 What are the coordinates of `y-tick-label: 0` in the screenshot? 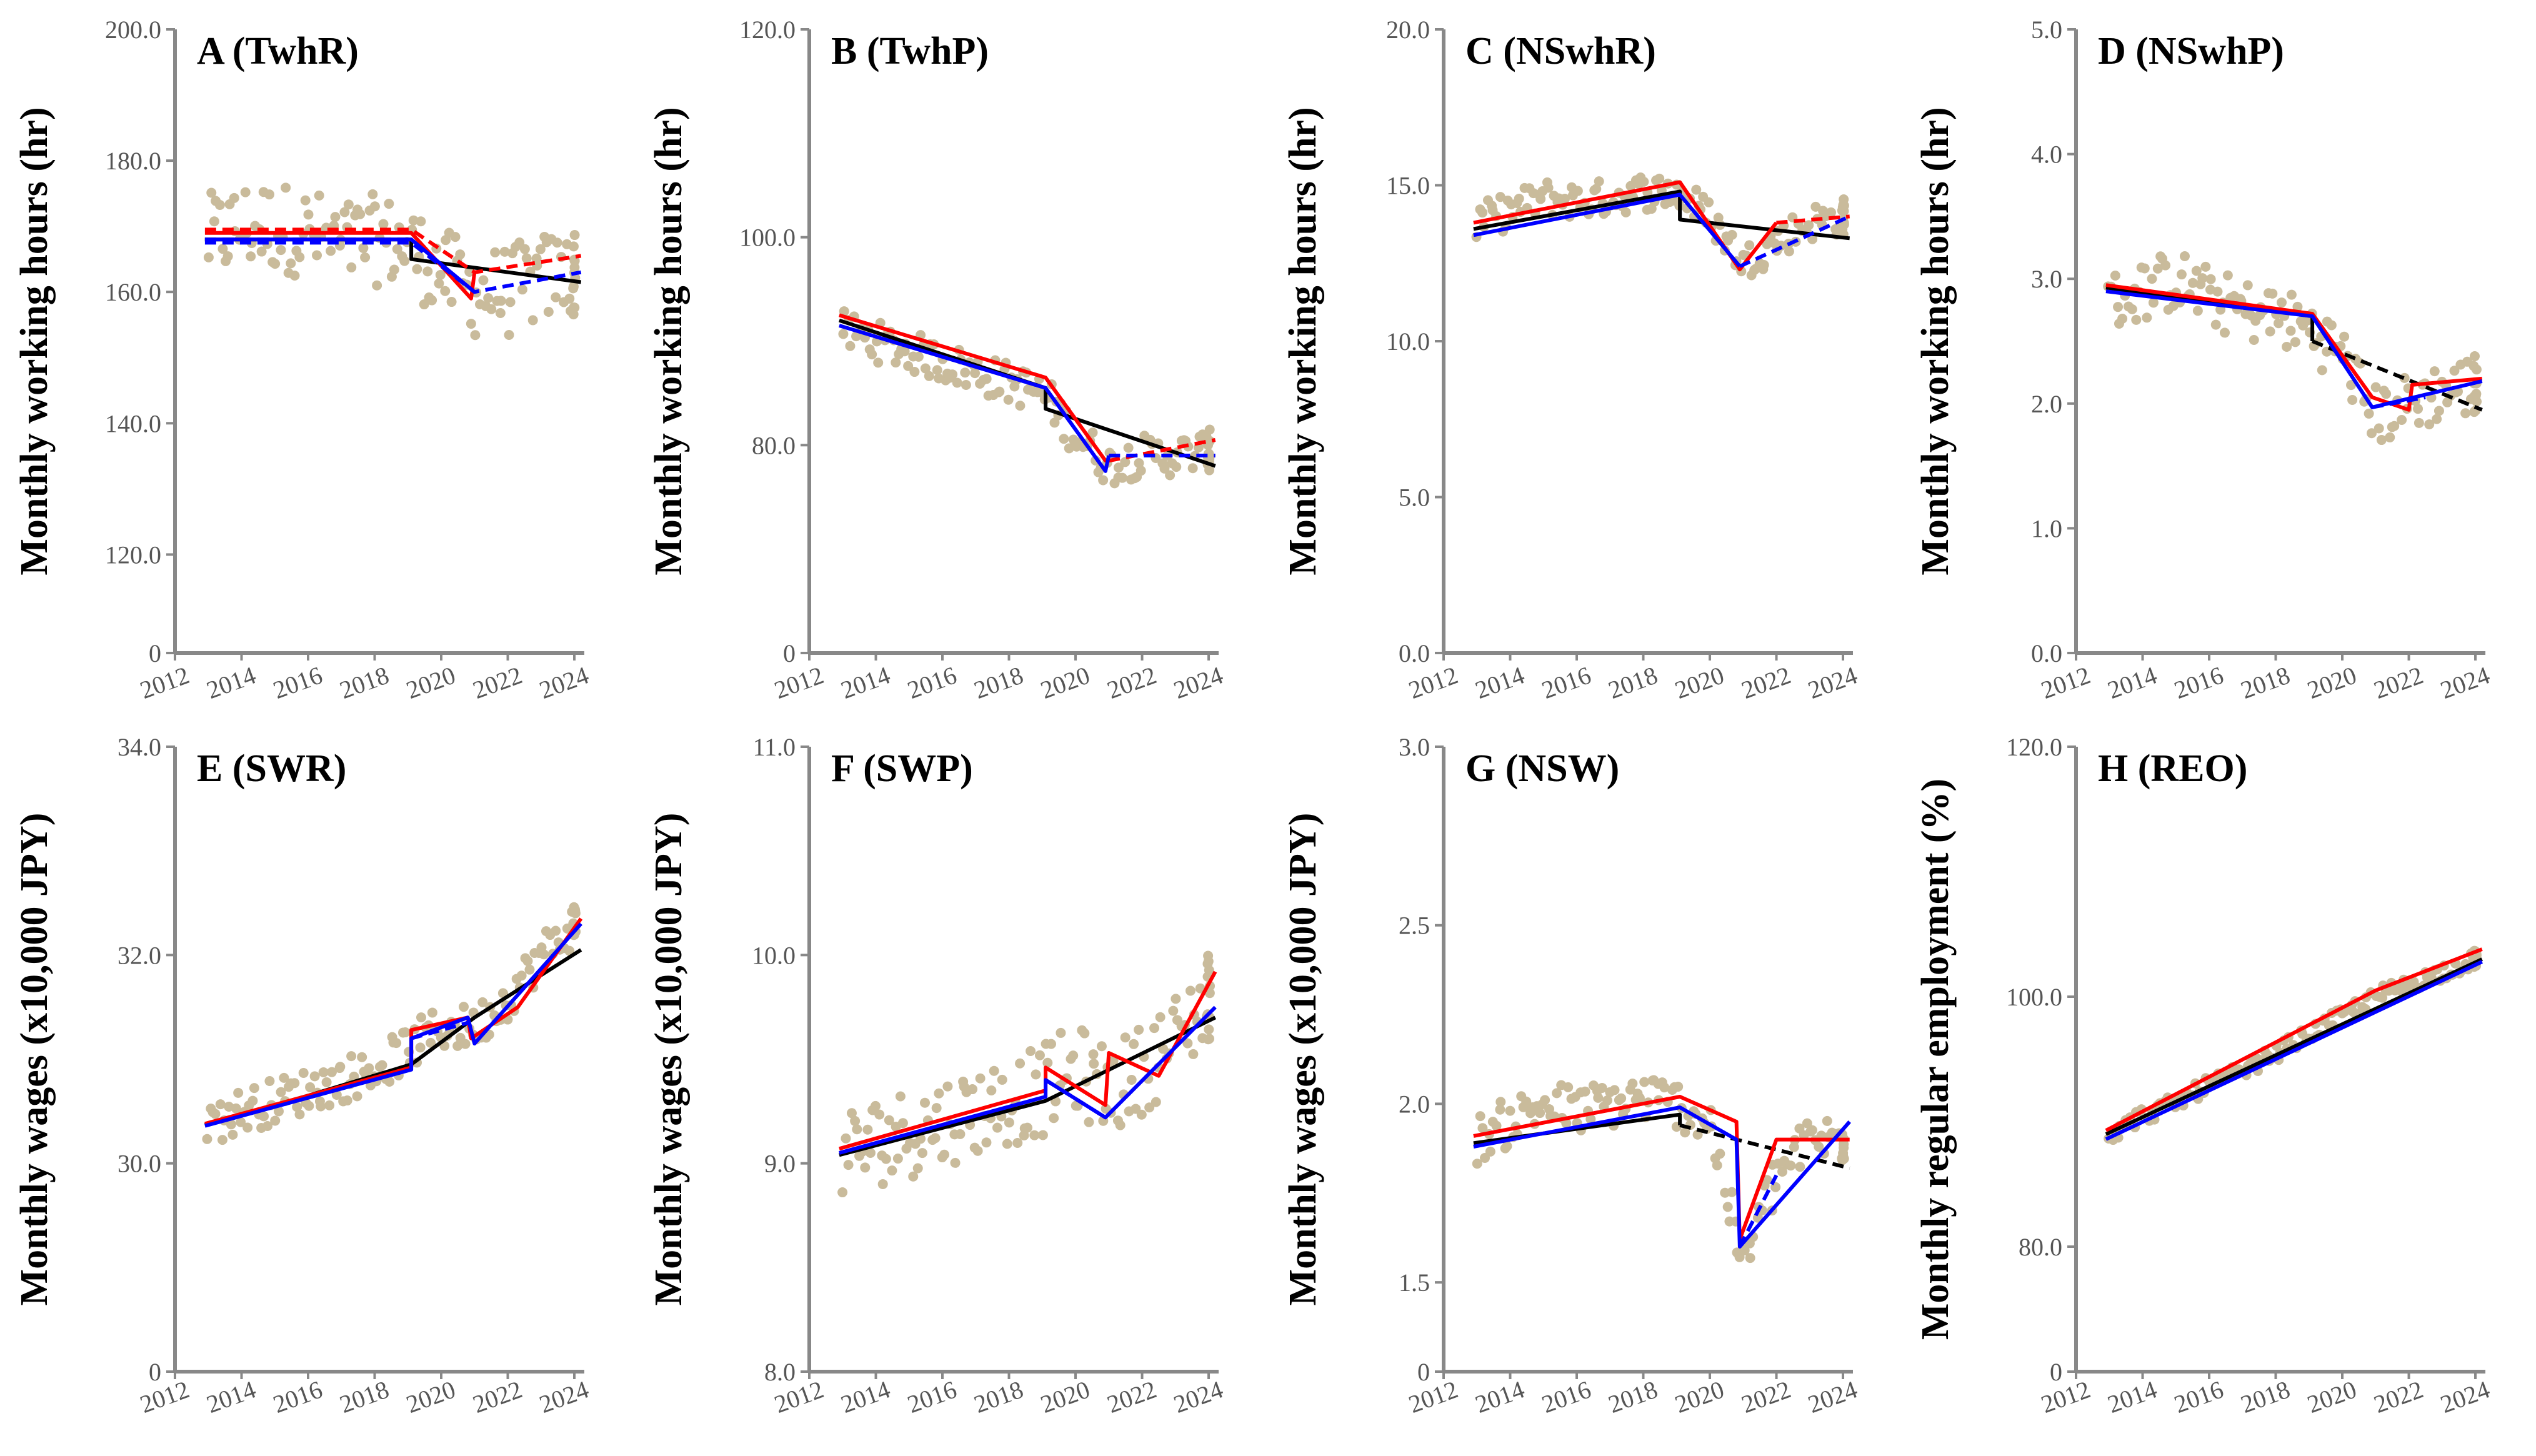 It's located at (1423, 1372).